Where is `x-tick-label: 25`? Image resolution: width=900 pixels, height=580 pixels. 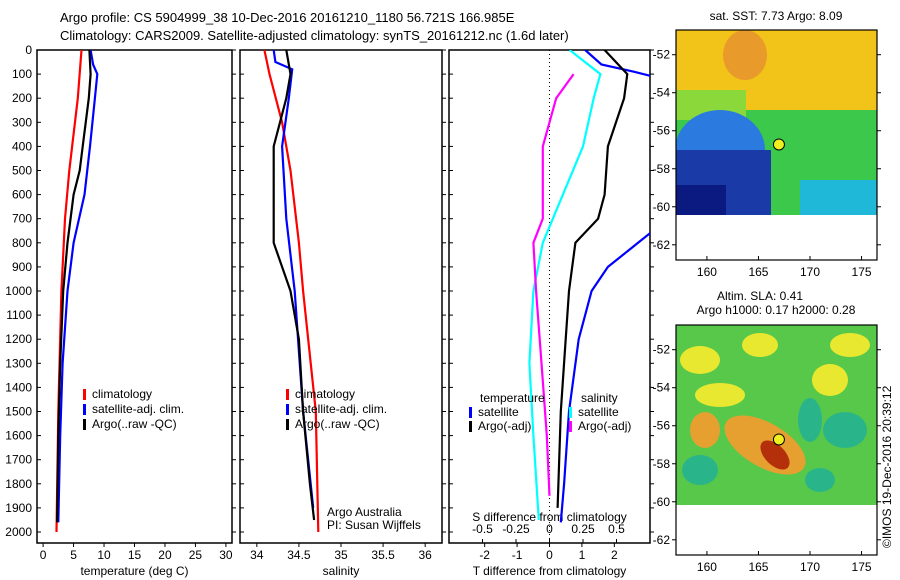 x-tick-label: 25 is located at coordinates (196, 555).